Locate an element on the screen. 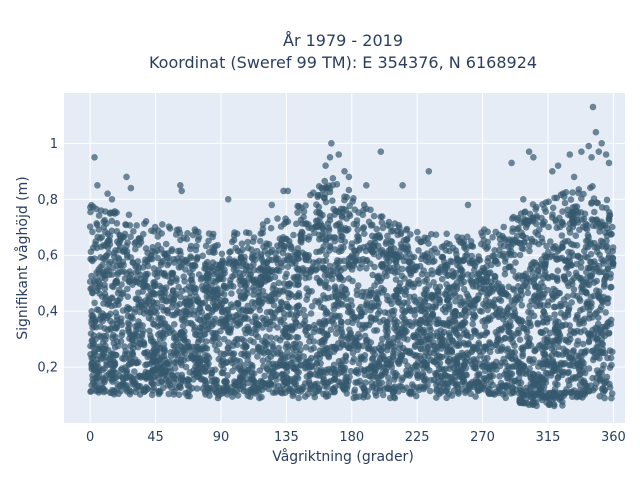  y-axis-ticks: 0,20,40,60,81 is located at coordinates (47, 256).